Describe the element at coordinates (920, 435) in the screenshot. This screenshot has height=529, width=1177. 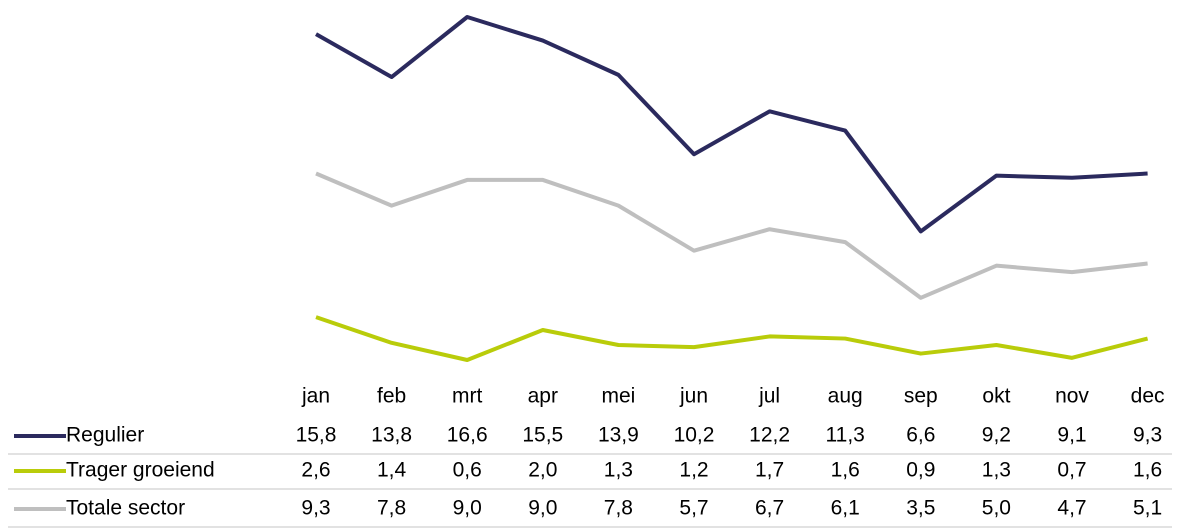
I see `data-label: 6,6` at that location.